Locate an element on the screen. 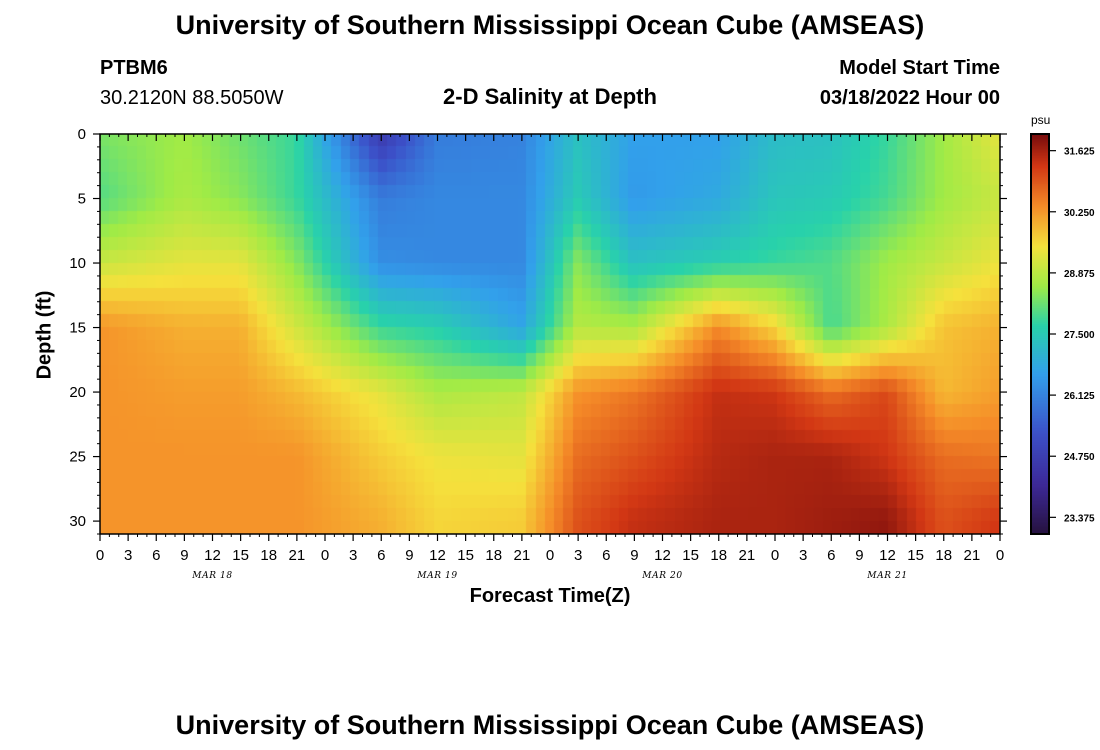  colorbar-tick-label: 24.750 is located at coordinates (1079, 457).